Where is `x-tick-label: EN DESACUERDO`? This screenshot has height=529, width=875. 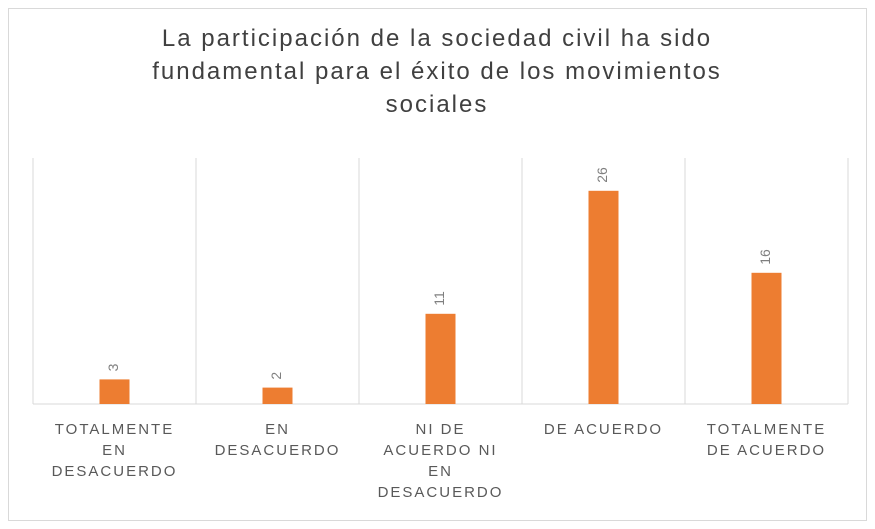 x-tick-label: EN DESACUERDO is located at coordinates (278, 440).